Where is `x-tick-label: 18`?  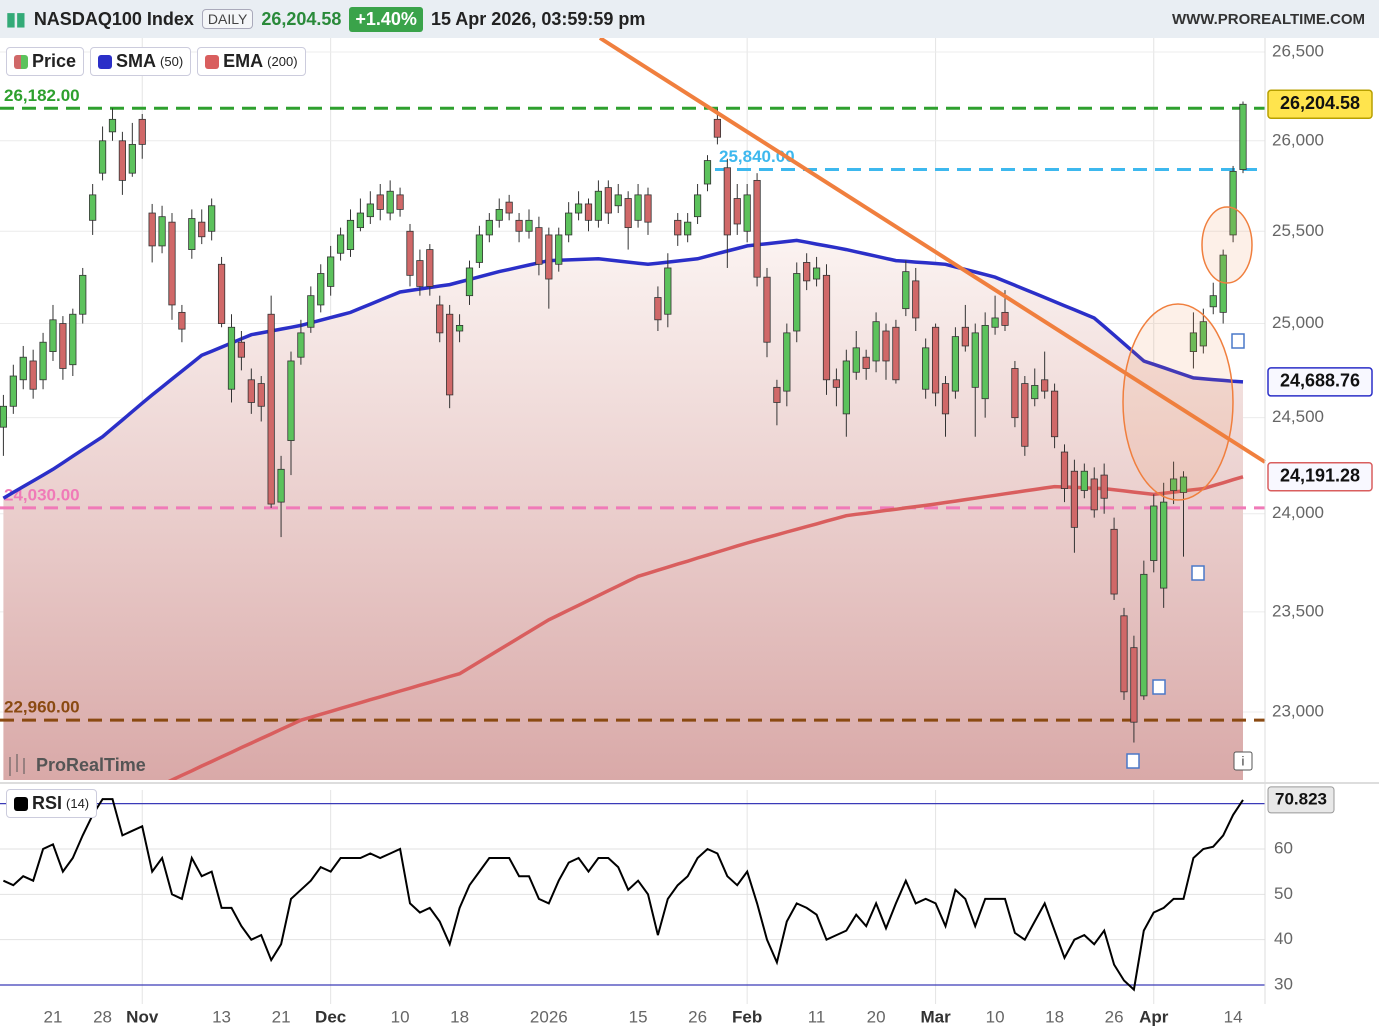 x-tick-label: 18 is located at coordinates (459, 1016).